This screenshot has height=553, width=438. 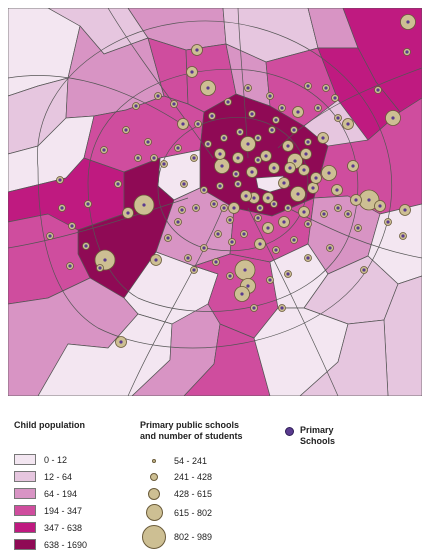 I want to click on legend-primary-schools: Primary Schools, so click(x=310, y=436).